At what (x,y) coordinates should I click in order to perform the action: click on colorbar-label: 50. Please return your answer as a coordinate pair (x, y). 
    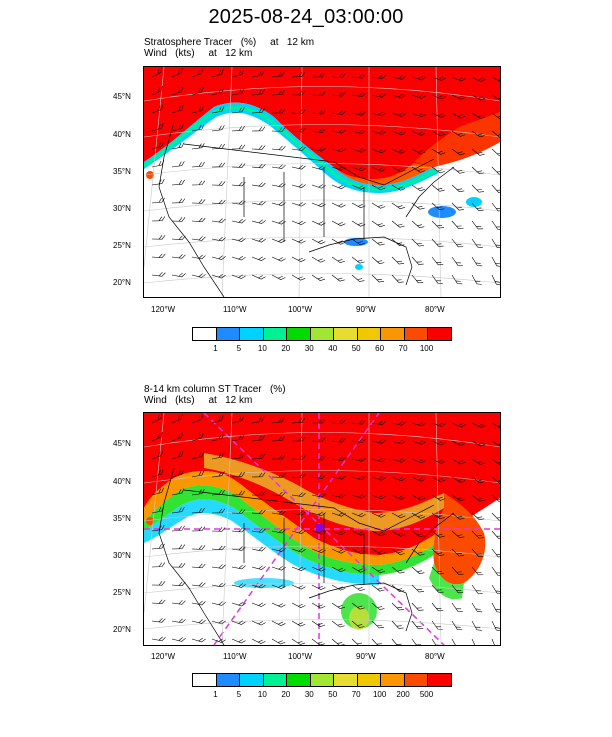
    Looking at the image, I should click on (333, 694).